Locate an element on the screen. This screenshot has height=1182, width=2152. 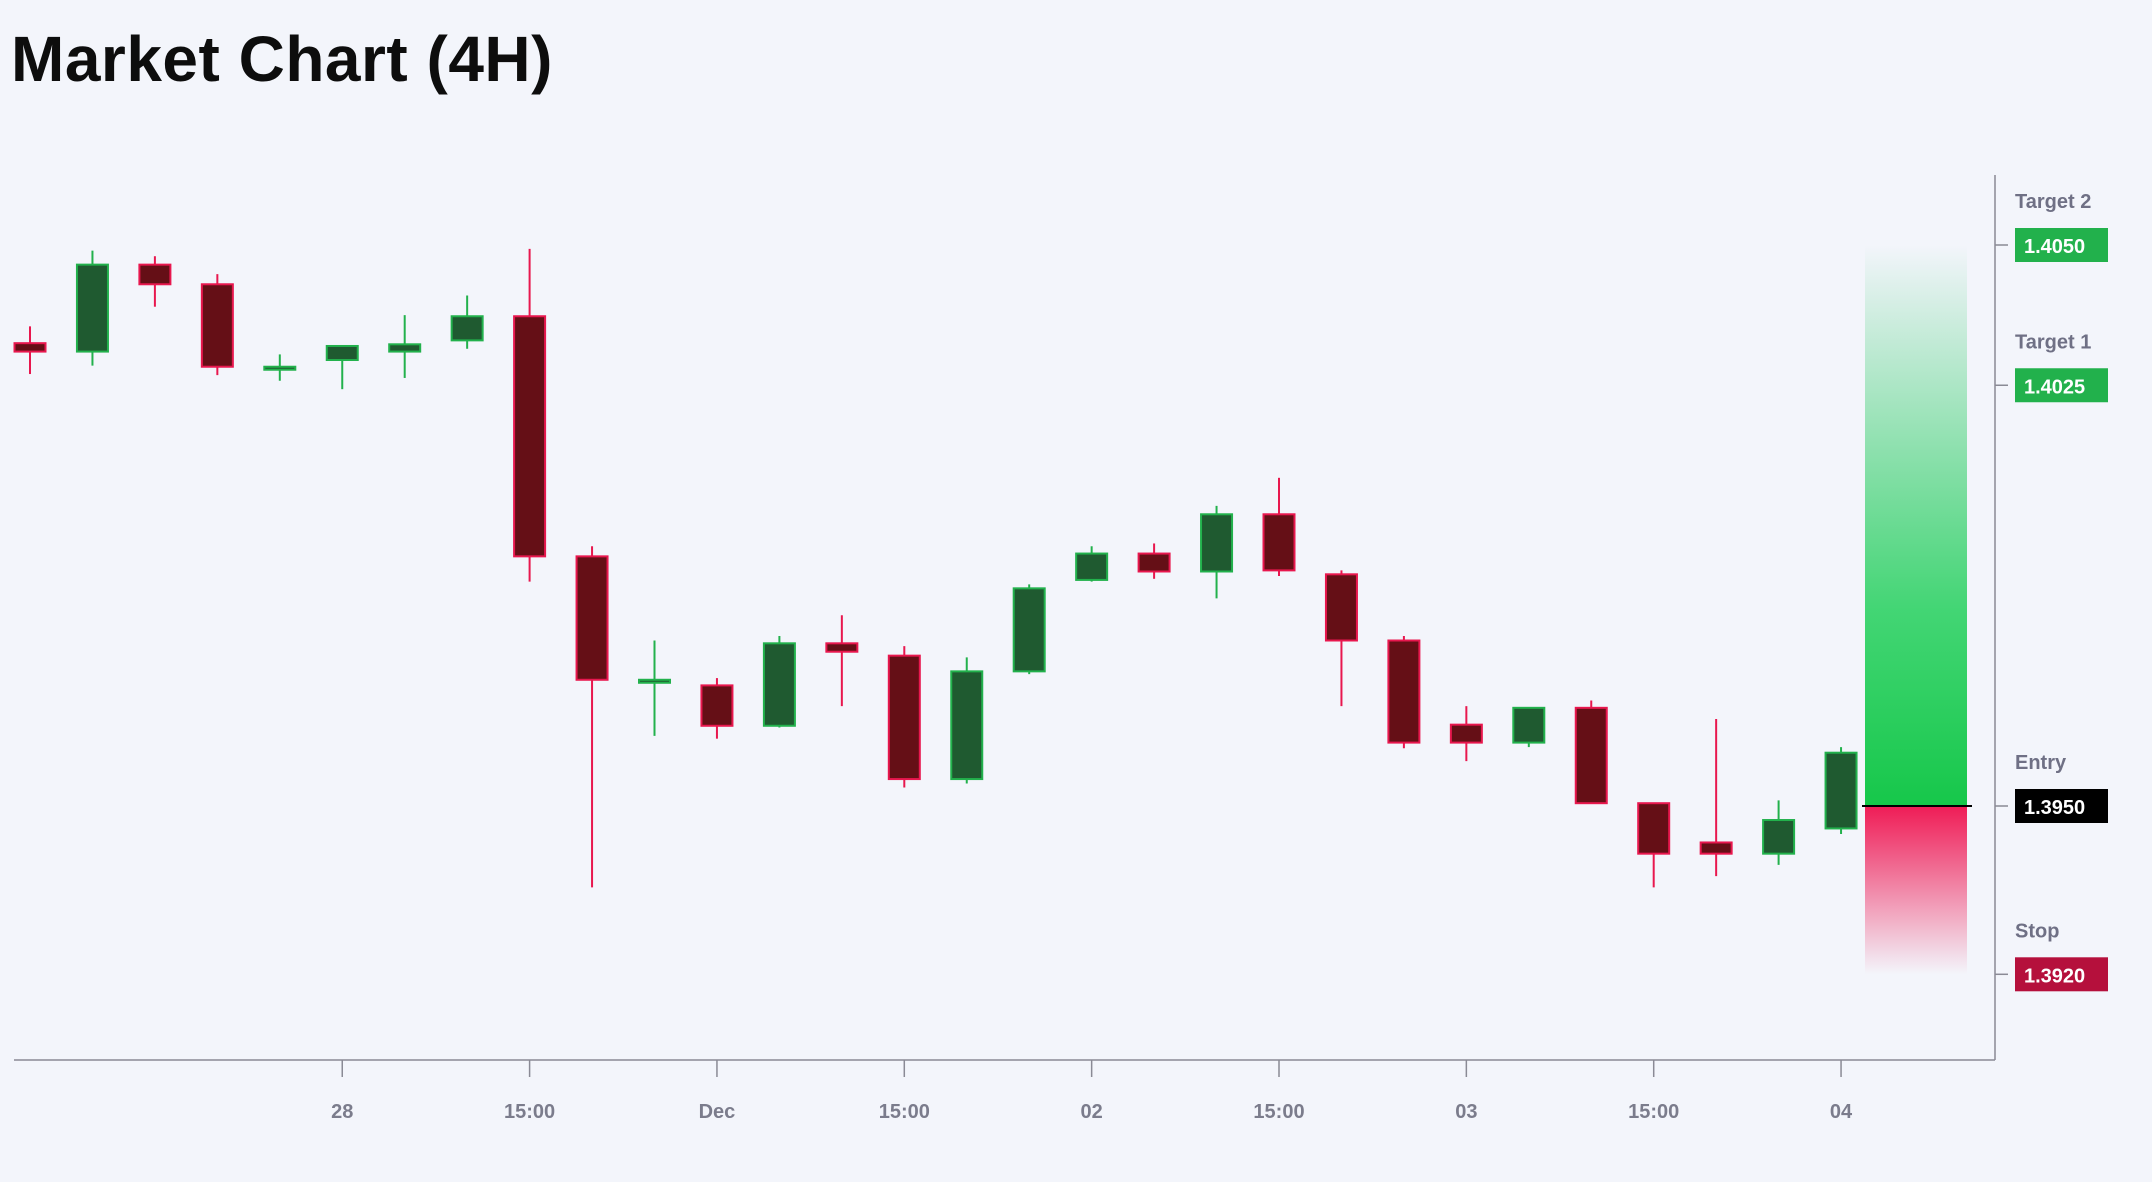
level-entry: Entry 1.3950 is located at coordinates (1985, 787).